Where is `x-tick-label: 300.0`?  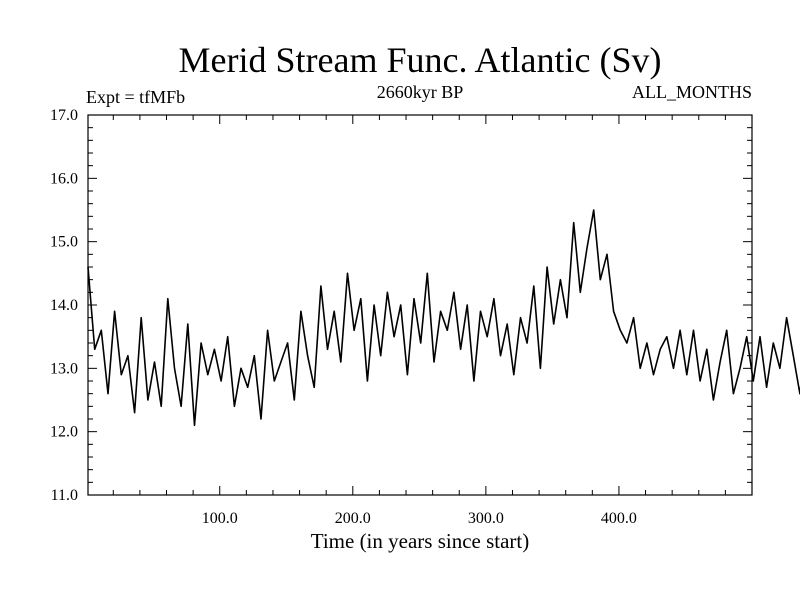 x-tick-label: 300.0 is located at coordinates (486, 518).